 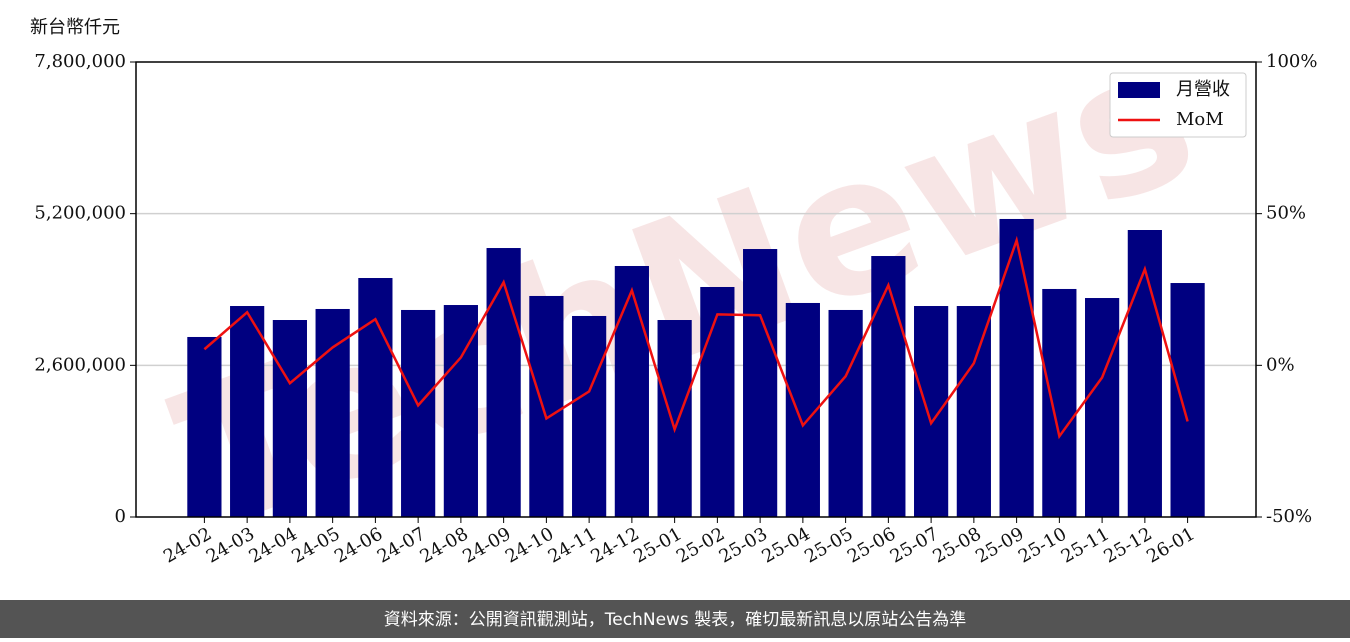 What do you see at coordinates (529, 545) in the screenshot?
I see `x-tick-label: 24-10` at bounding box center [529, 545].